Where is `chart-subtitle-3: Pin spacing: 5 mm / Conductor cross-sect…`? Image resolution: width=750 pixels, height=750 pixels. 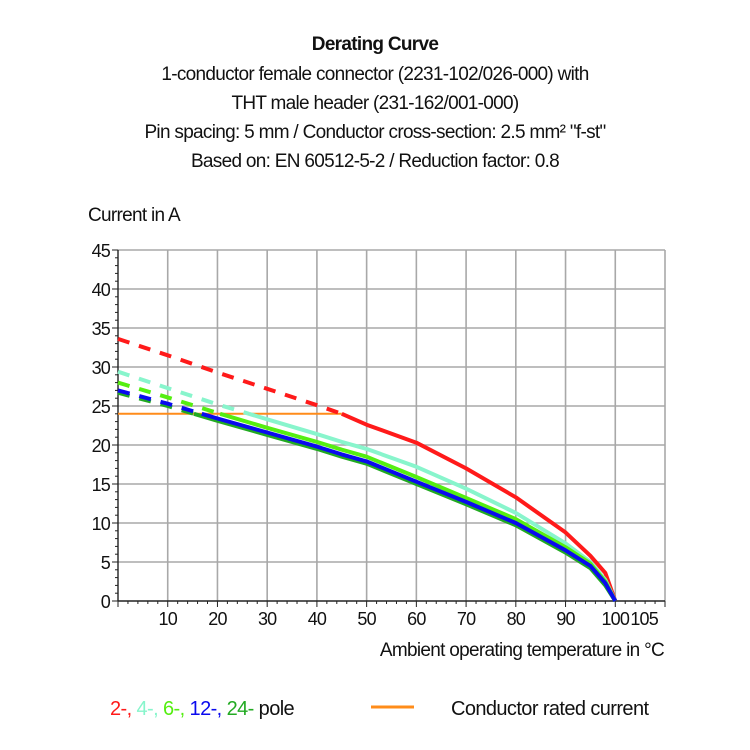 chart-subtitle-3: Pin spacing: 5 mm / Conductor cross-sect… is located at coordinates (374, 132).